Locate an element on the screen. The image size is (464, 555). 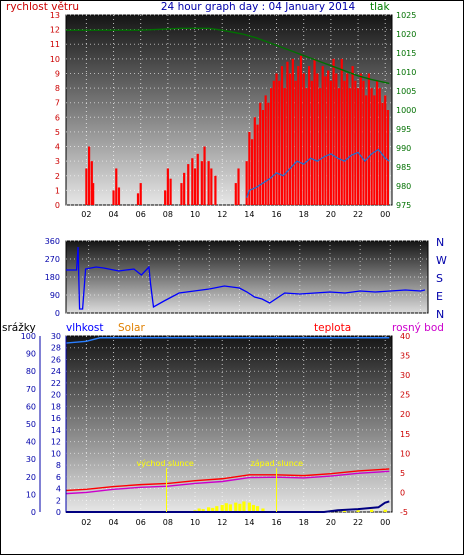
y-left-tick-label: 11 is located at coordinates (55, 44).